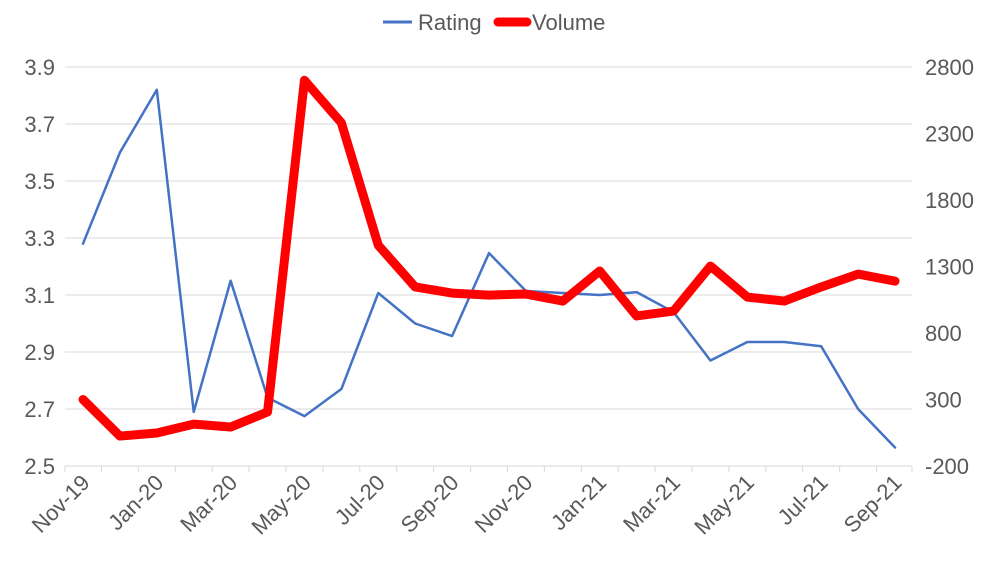 The image size is (1000, 572). I want to click on x-axis-tick-label: Mar-21, so click(651, 503).